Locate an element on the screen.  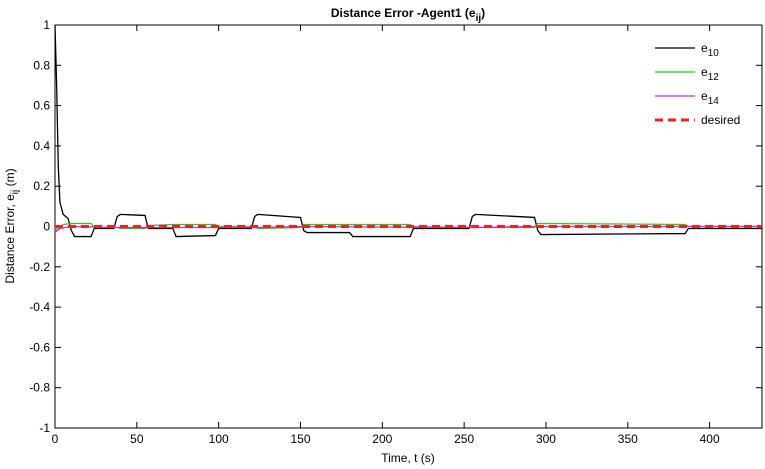
legend-sub: 14 is located at coordinates (714, 101).